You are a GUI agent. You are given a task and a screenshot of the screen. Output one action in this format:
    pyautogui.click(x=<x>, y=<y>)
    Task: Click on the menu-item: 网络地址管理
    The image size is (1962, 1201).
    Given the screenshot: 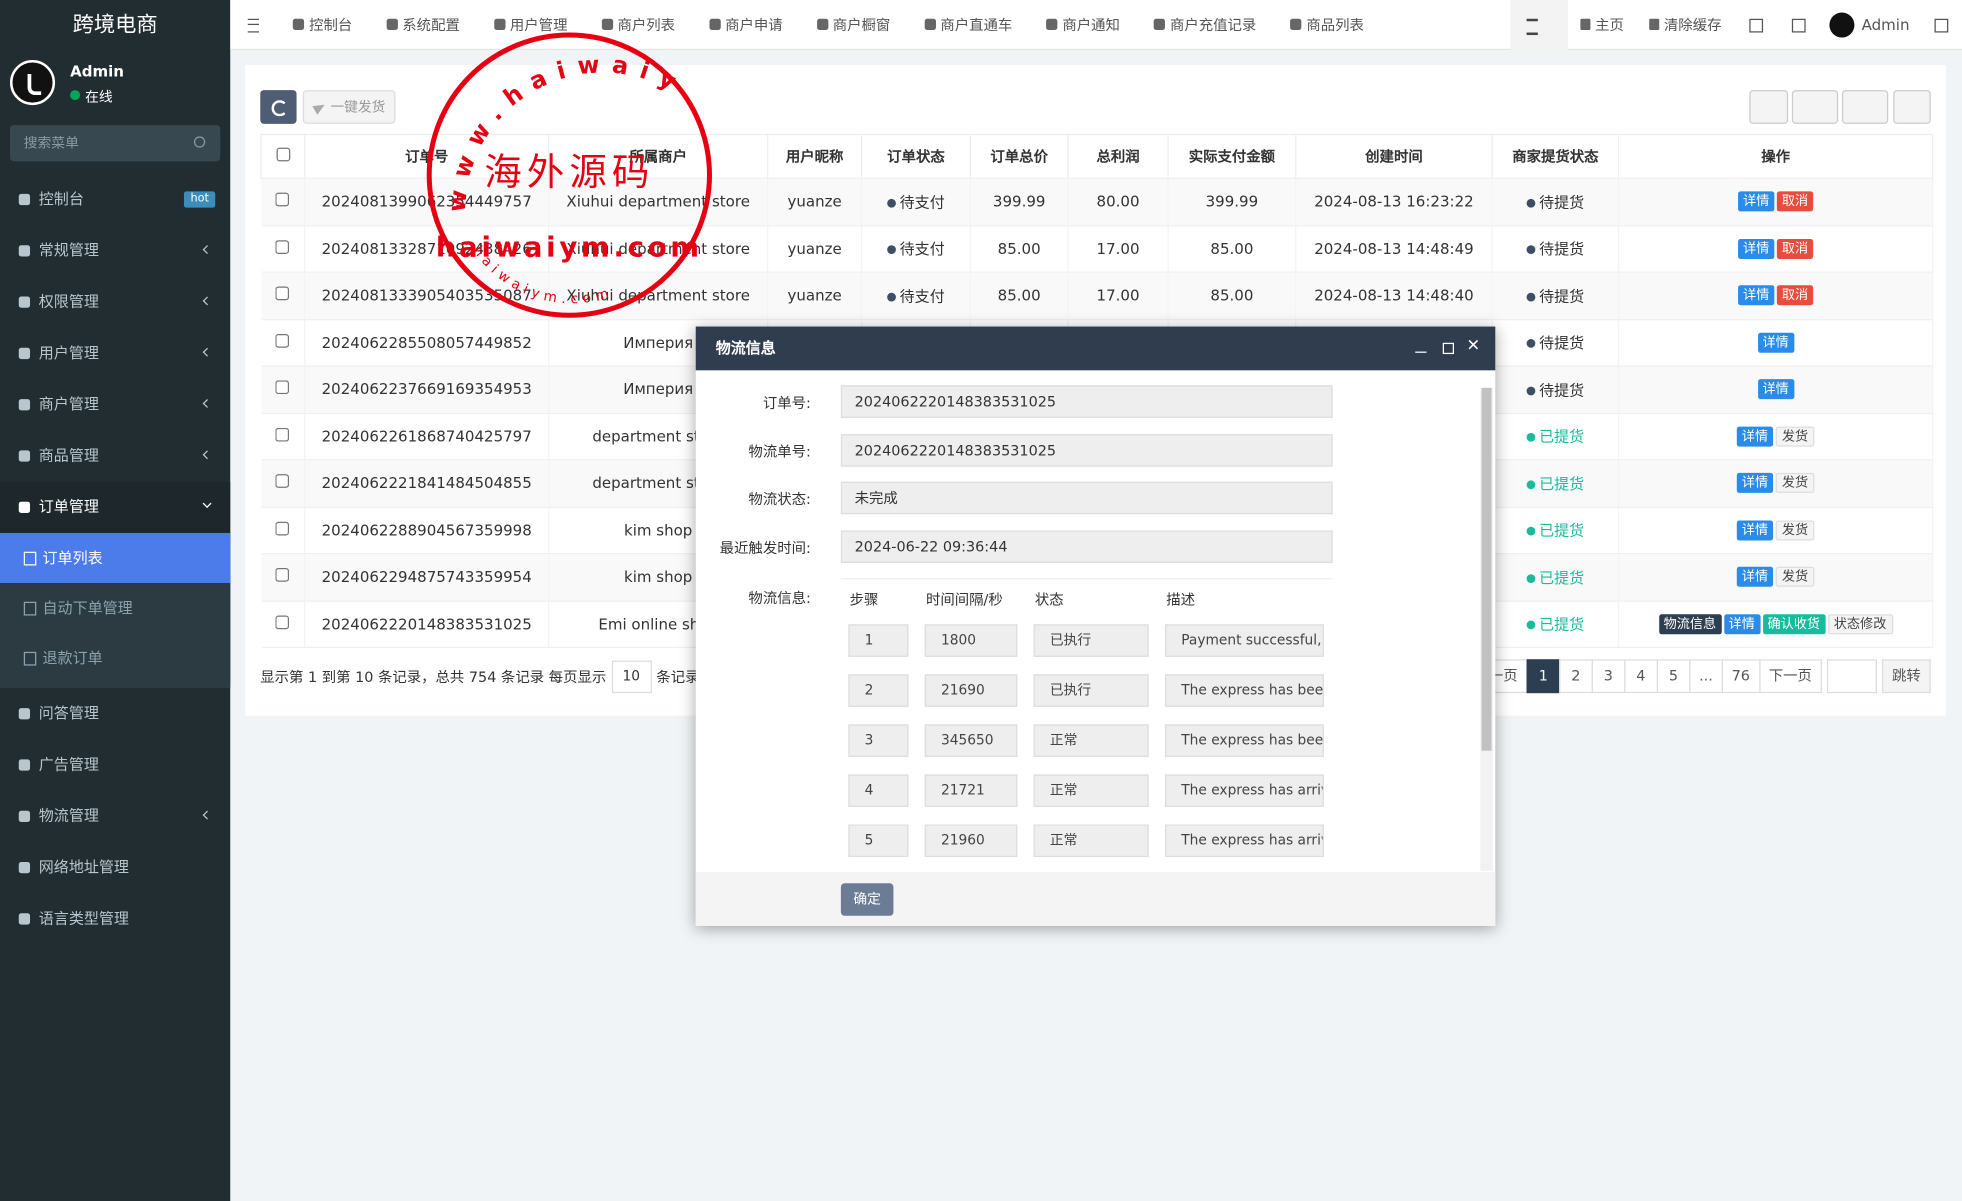 What is the action you would take?
    pyautogui.click(x=115, y=867)
    